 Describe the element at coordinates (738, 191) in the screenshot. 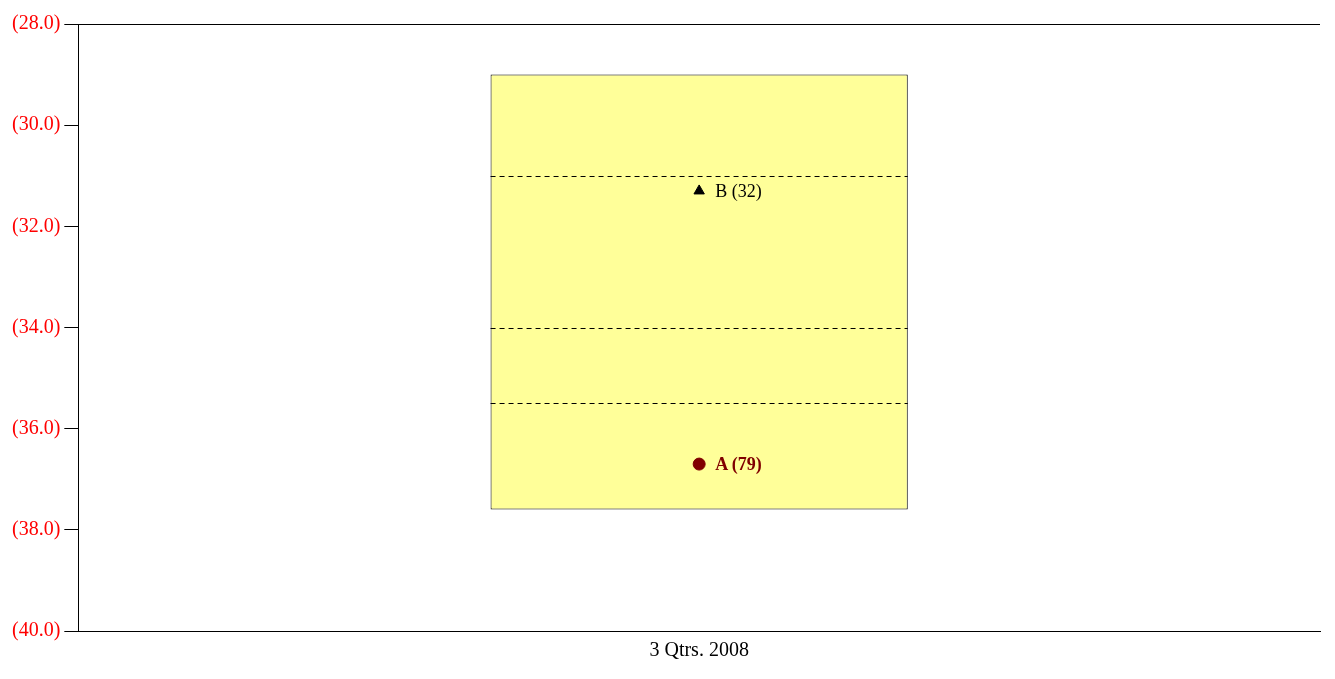

I see `series-label: B (32)` at that location.